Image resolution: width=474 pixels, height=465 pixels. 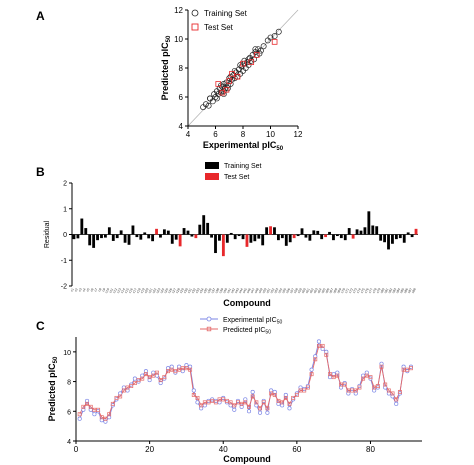 What do you see at coordinates (238, 72) in the screenshot?
I see `scatter-axes: 4 6 8 10 12 4 6 8 10 12` at bounding box center [238, 72].